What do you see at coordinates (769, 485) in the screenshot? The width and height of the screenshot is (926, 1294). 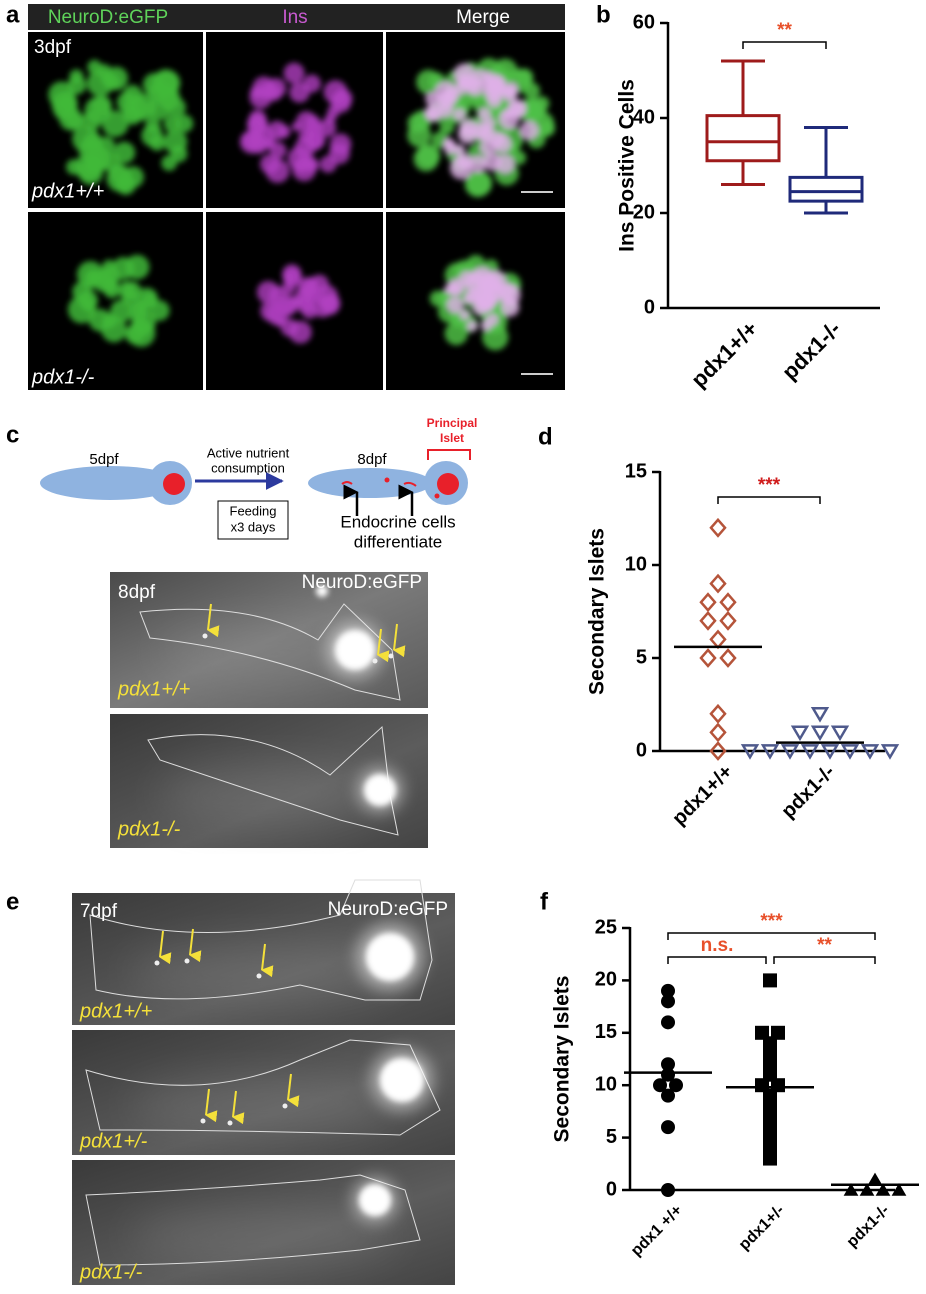 I see `significance-label: ***` at bounding box center [769, 485].